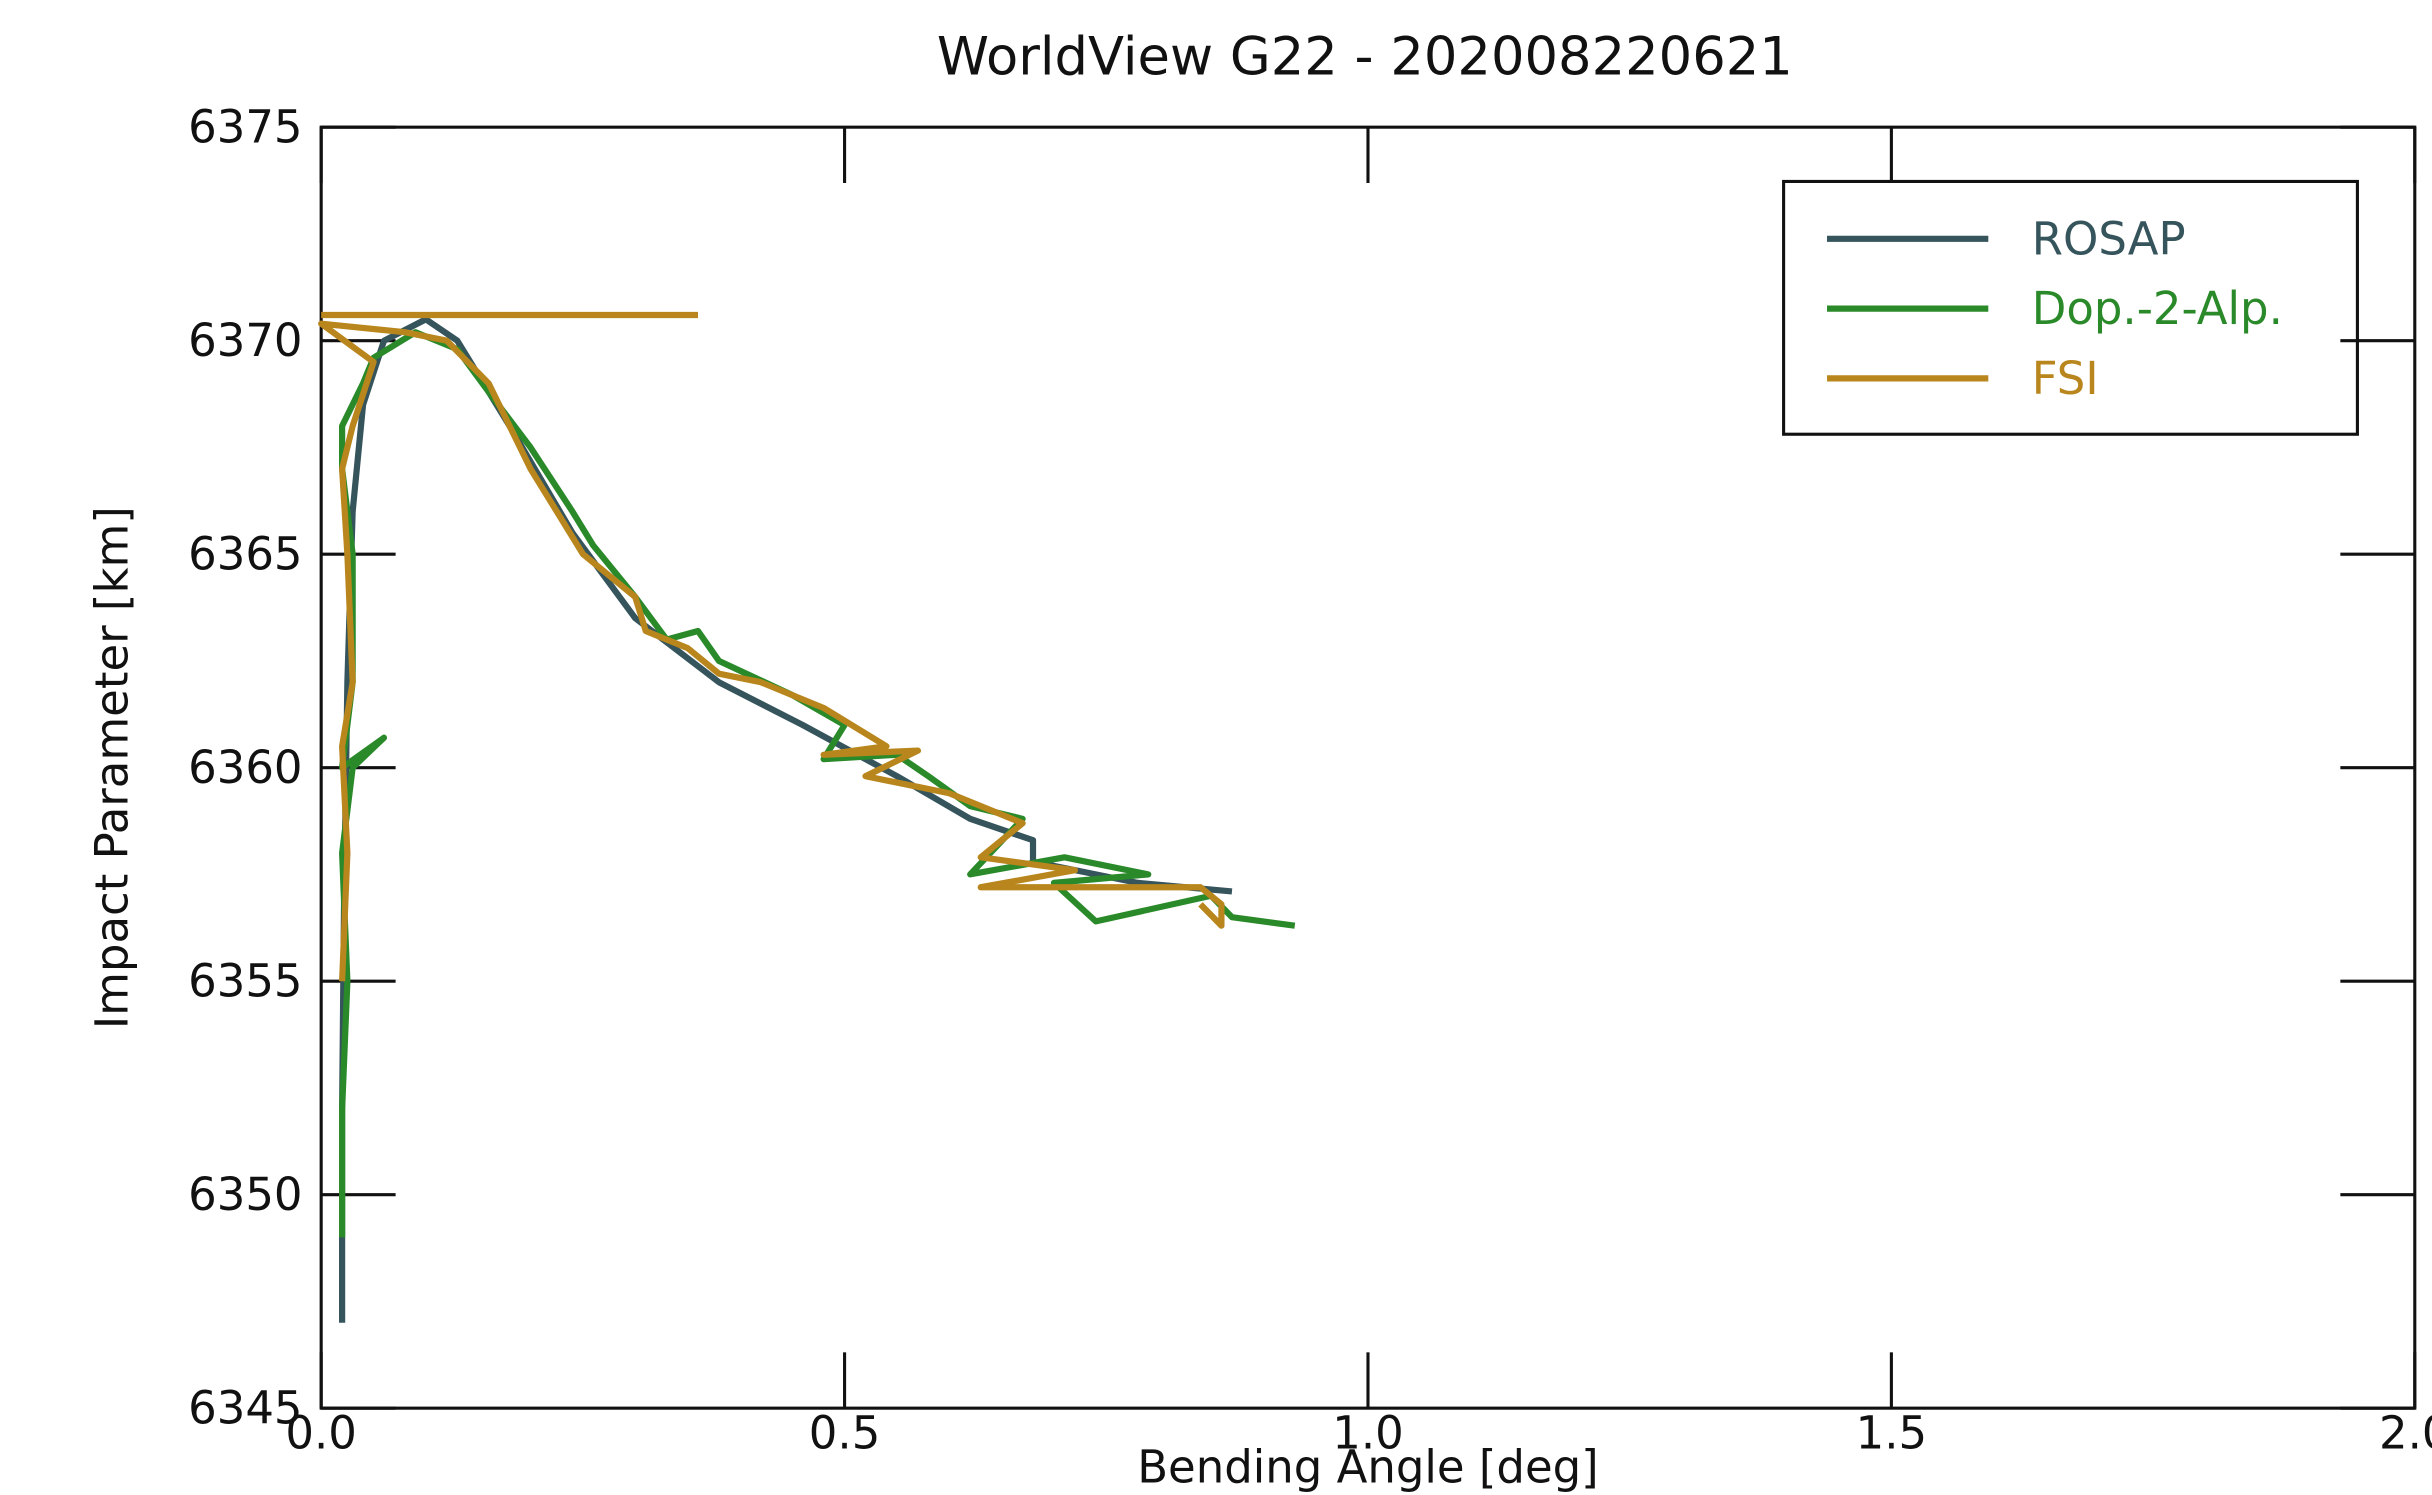 The image size is (2432, 1495). I want to click on chart-title: WorldView G22 - 202008220621, so click(1365, 56).